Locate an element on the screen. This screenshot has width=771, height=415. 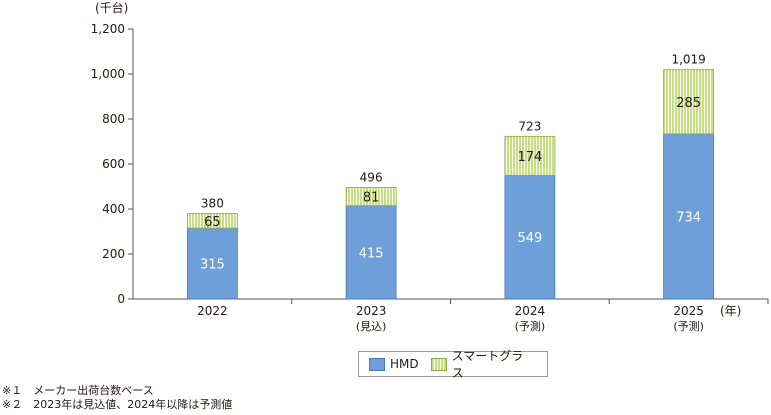
footnotes: ※１ メーカー出荷台数ベース ※２ 2023年は見込値、2024年以降は予測値 is located at coordinates (117, 398).